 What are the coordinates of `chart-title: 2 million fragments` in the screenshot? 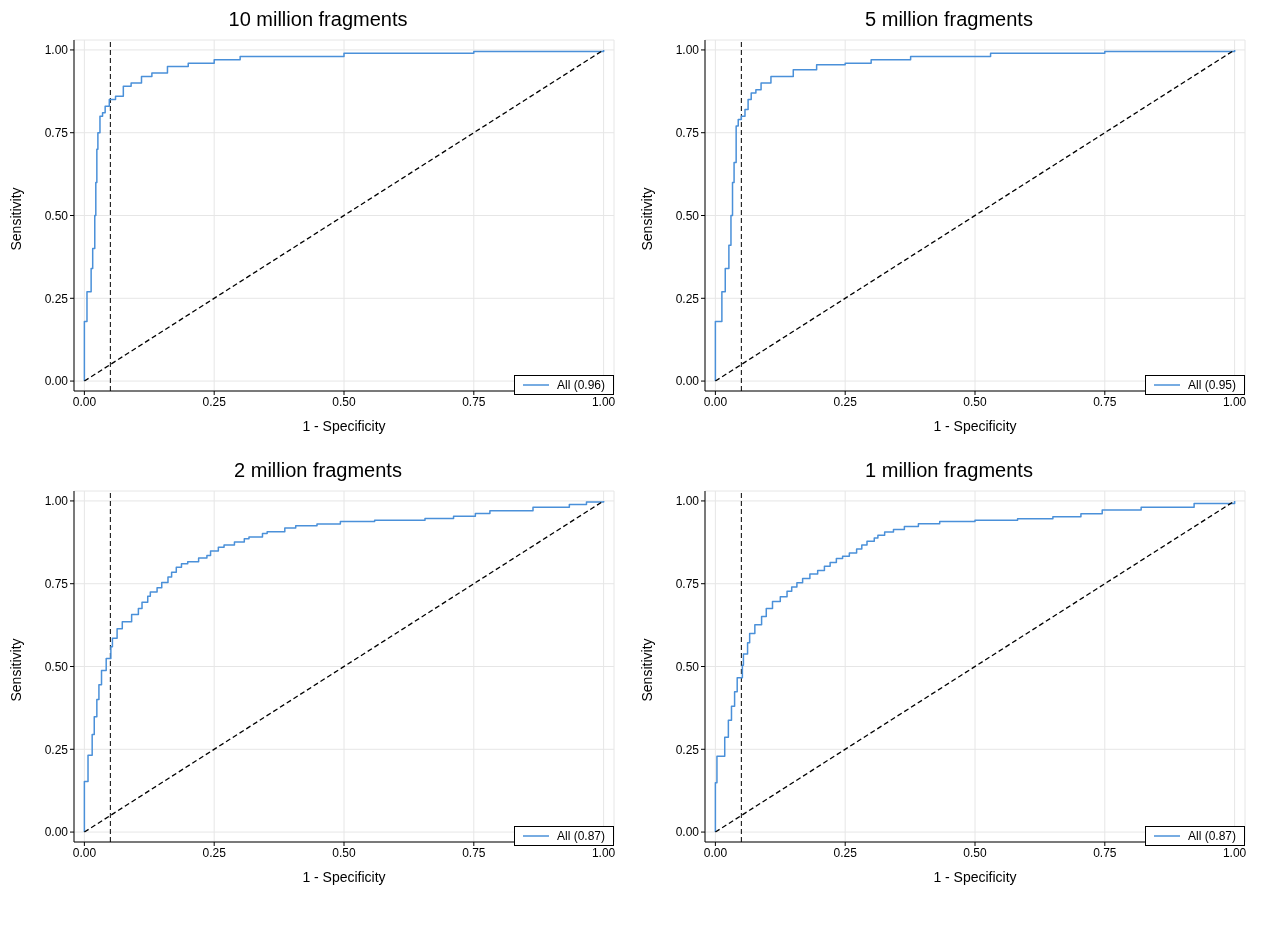 It's located at (318, 471).